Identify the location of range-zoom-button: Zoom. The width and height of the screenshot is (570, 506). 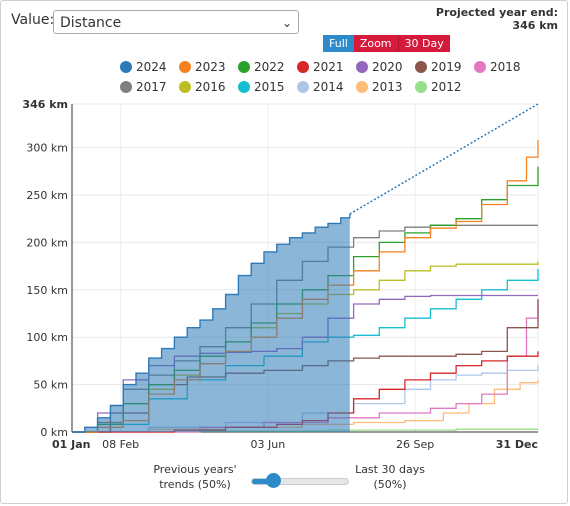
(375, 43).